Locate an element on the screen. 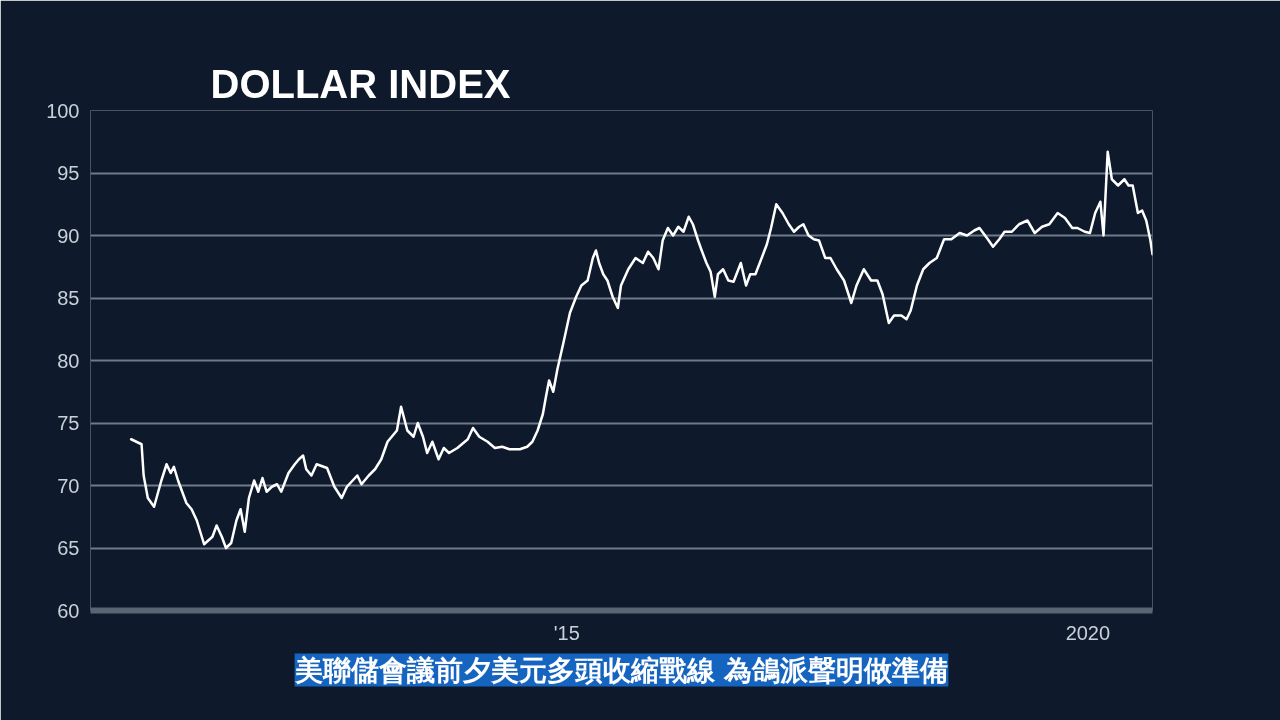 The image size is (1280, 720). y-tick-label: 95 is located at coordinates (68, 173).